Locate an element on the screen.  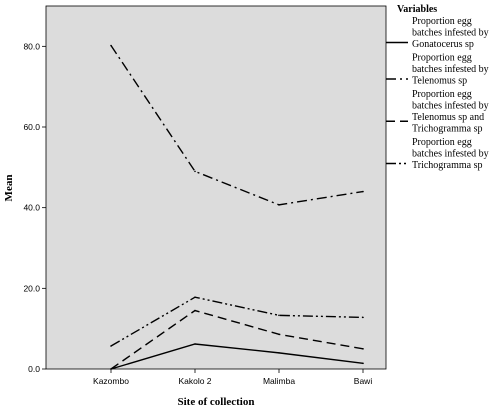
legend-label: Telenomus sp and is located at coordinates (448, 117).